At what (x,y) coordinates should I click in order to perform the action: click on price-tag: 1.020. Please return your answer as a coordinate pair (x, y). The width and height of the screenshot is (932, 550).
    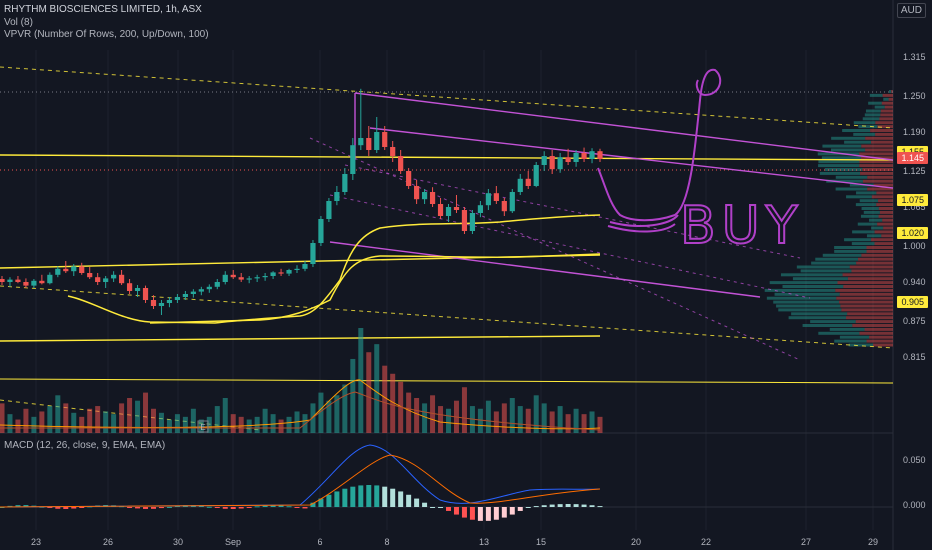
    Looking at the image, I should click on (912, 233).